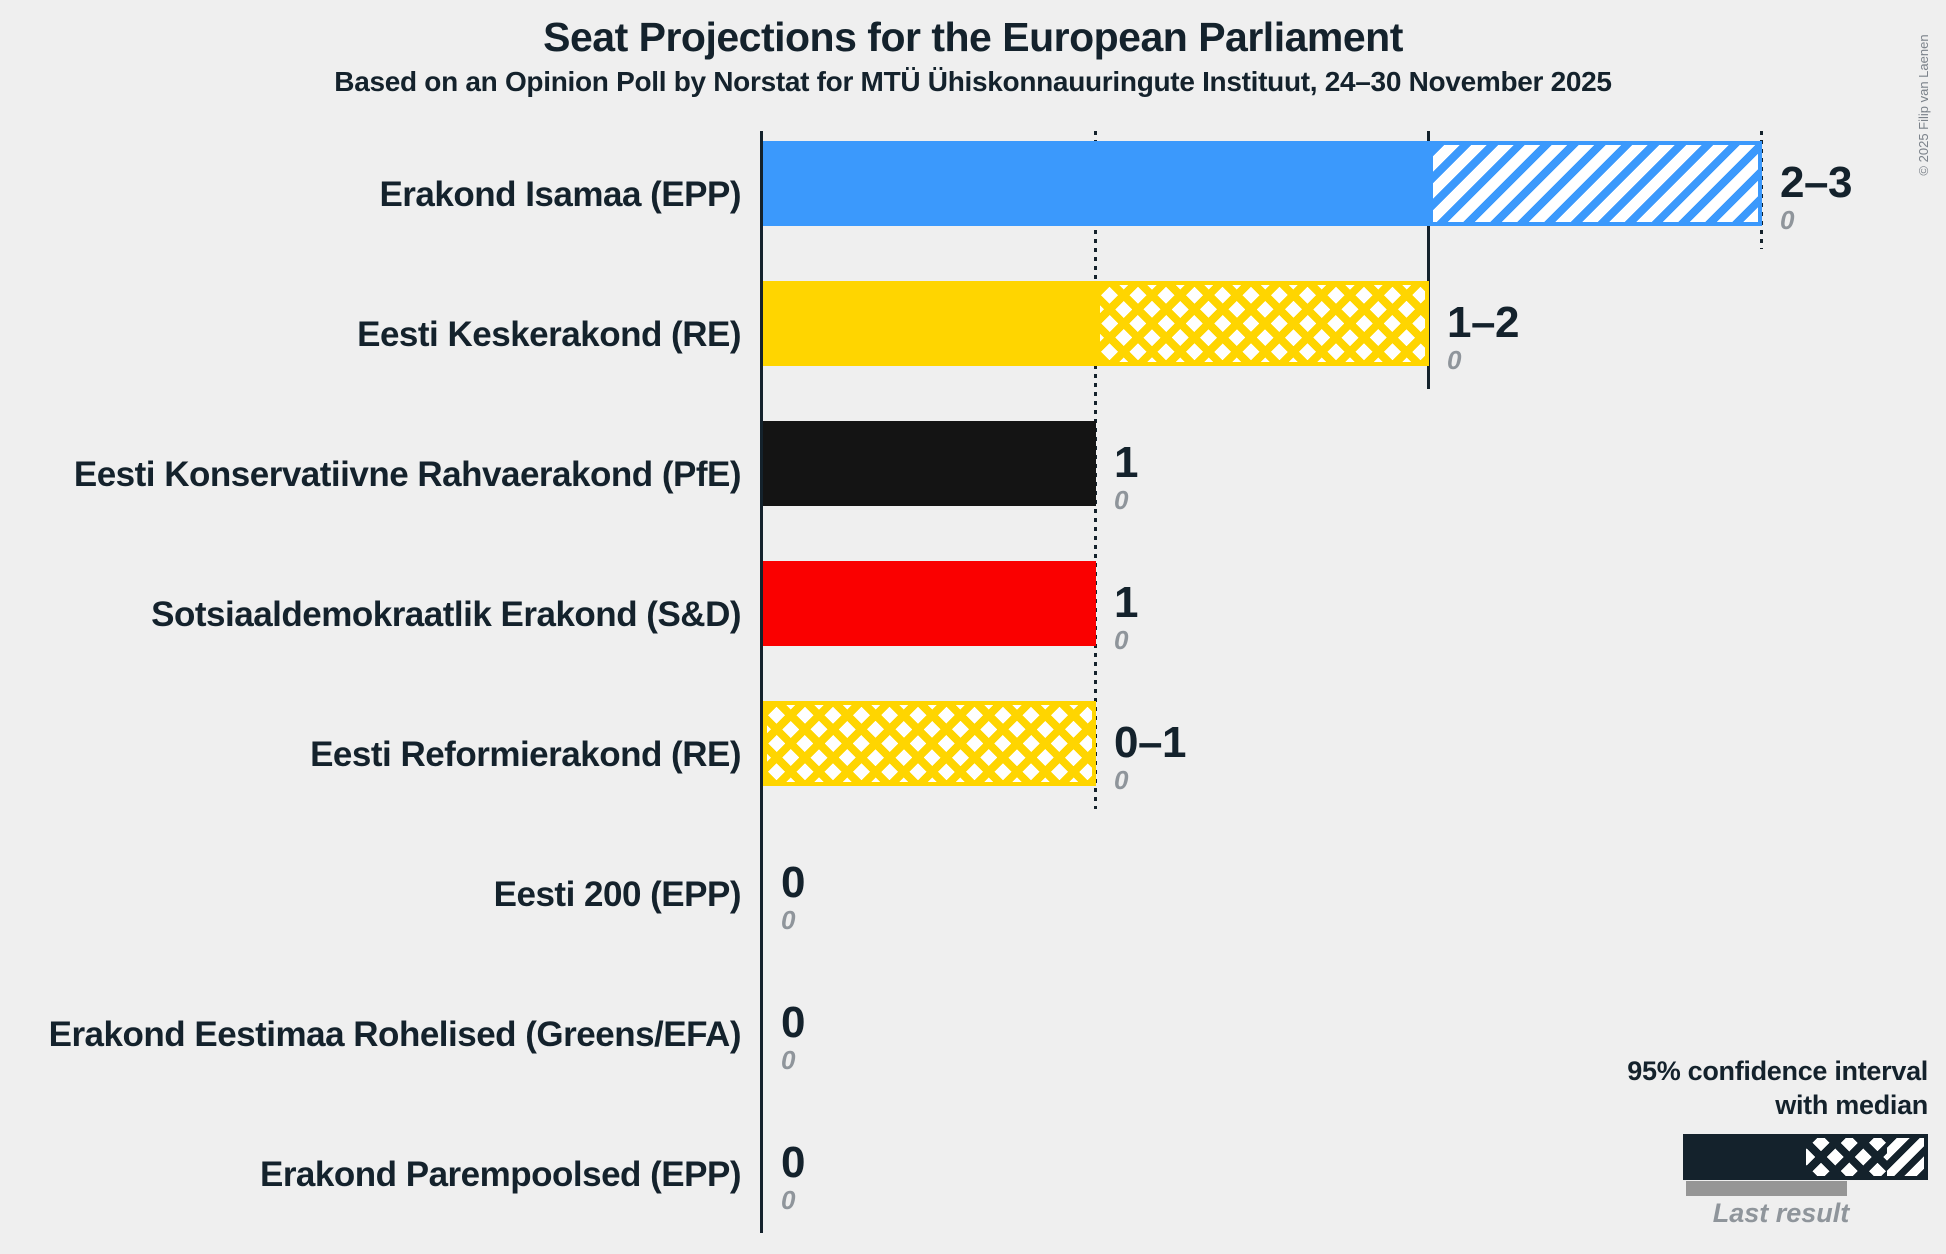  I want to click on party-row-keskerakond: Eesti Keskerakond (RE) 1–2 0, so click(973, 327).